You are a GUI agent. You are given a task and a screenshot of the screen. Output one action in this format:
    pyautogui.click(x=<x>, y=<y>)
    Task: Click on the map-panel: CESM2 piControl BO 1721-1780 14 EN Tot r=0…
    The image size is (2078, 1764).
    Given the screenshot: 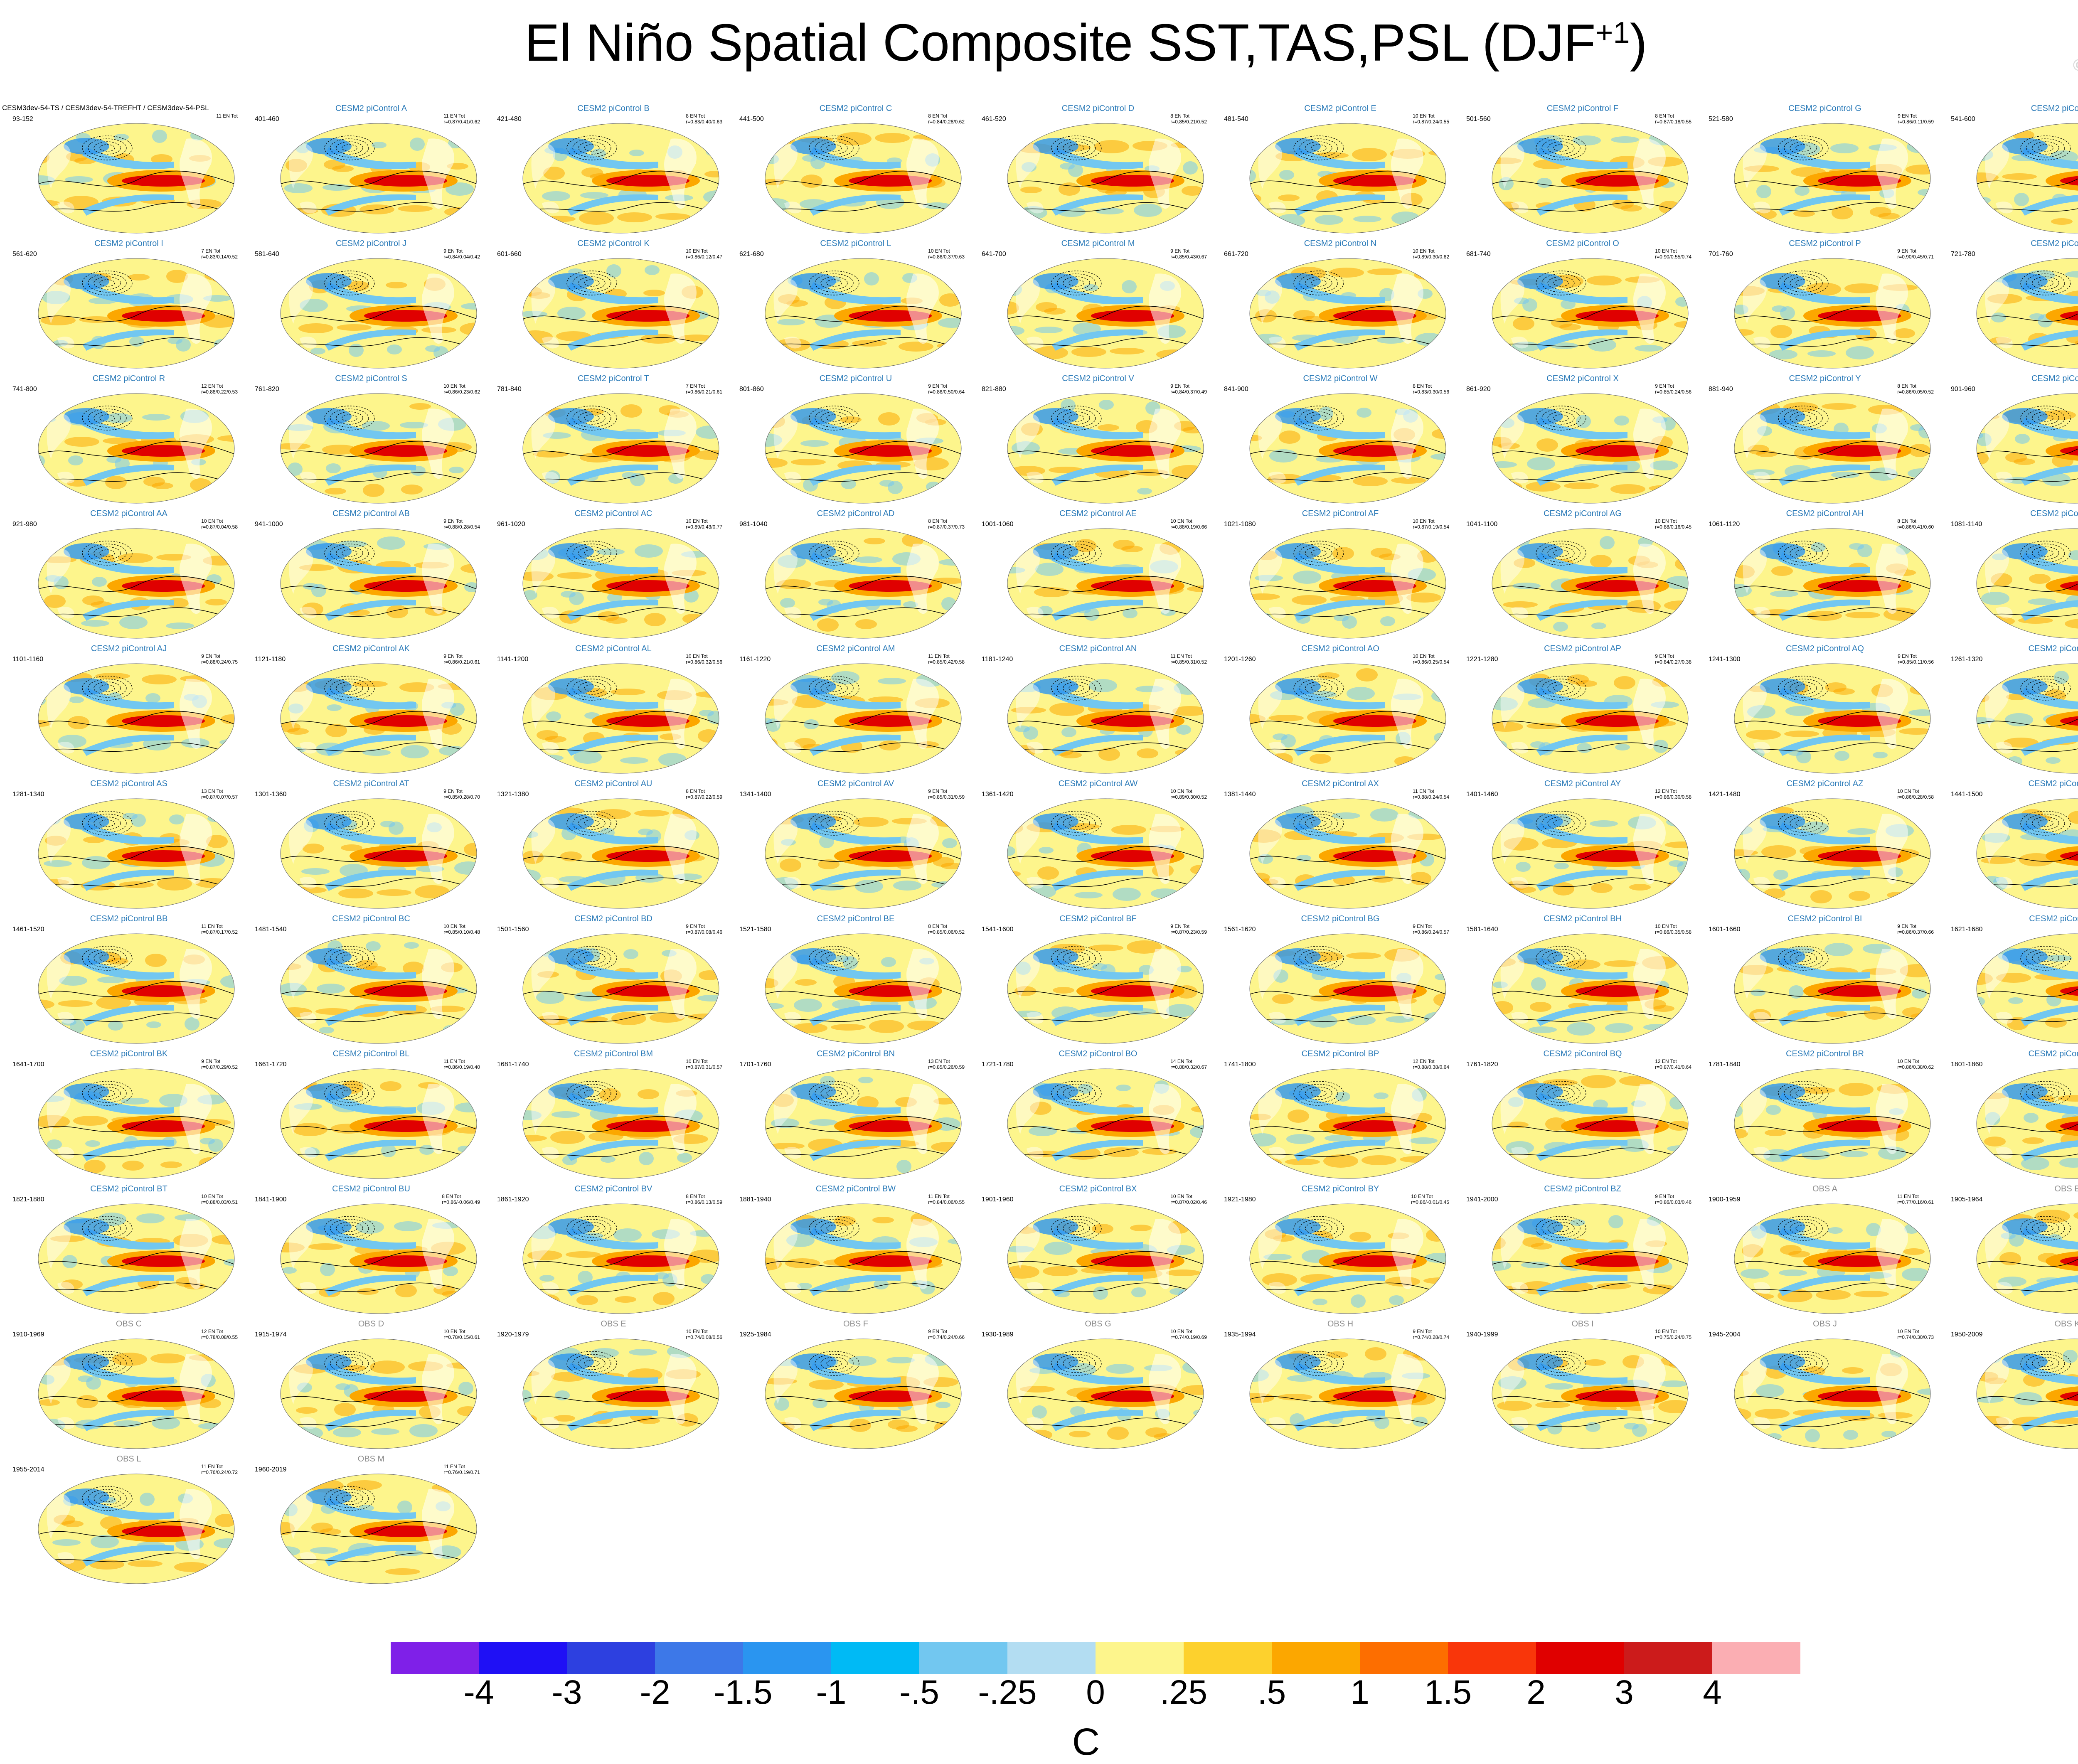 What is the action you would take?
    pyautogui.click(x=1098, y=1117)
    